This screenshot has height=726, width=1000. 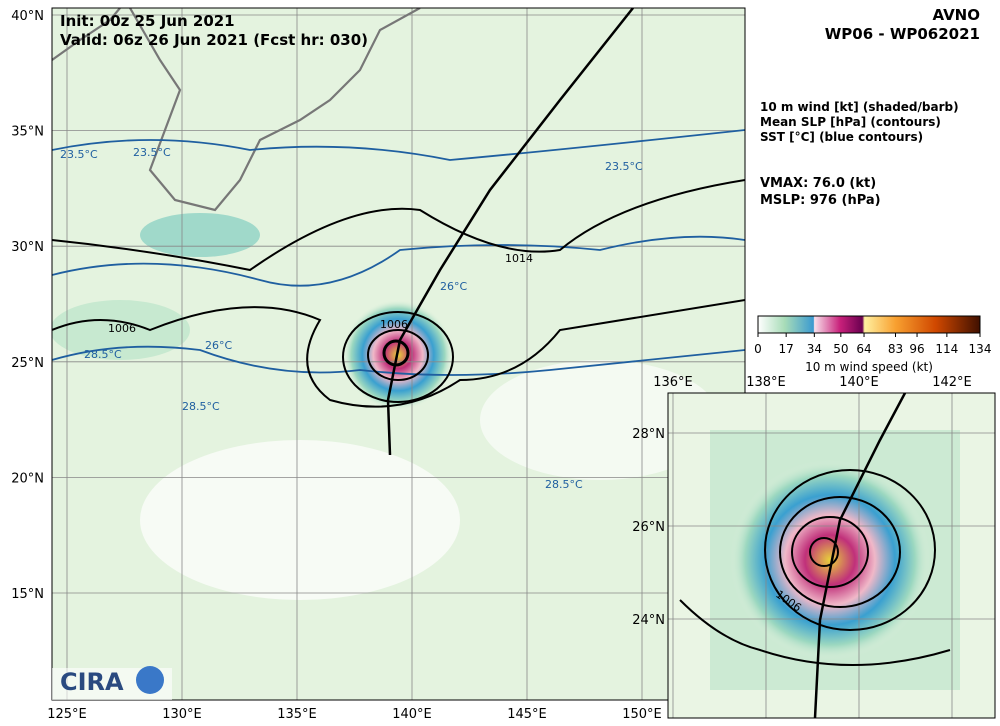 What do you see at coordinates (147, 21) in the screenshot?
I see `init-text: Init: 00z 25 Jun 2021` at bounding box center [147, 21].